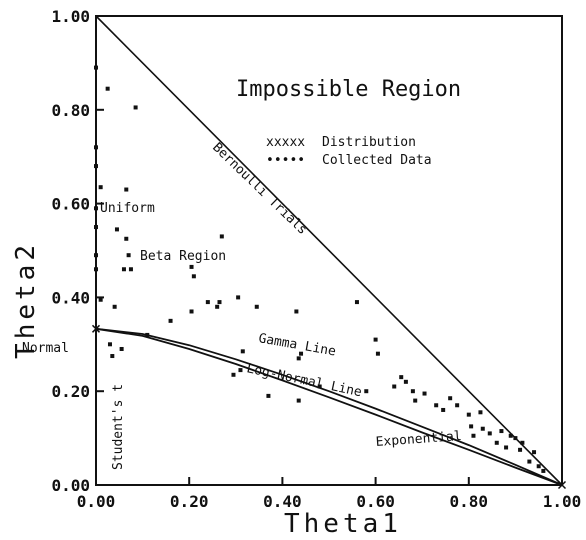  Describe the element at coordinates (45, 348) in the screenshot. I see `annotation-normal: Normal` at that location.